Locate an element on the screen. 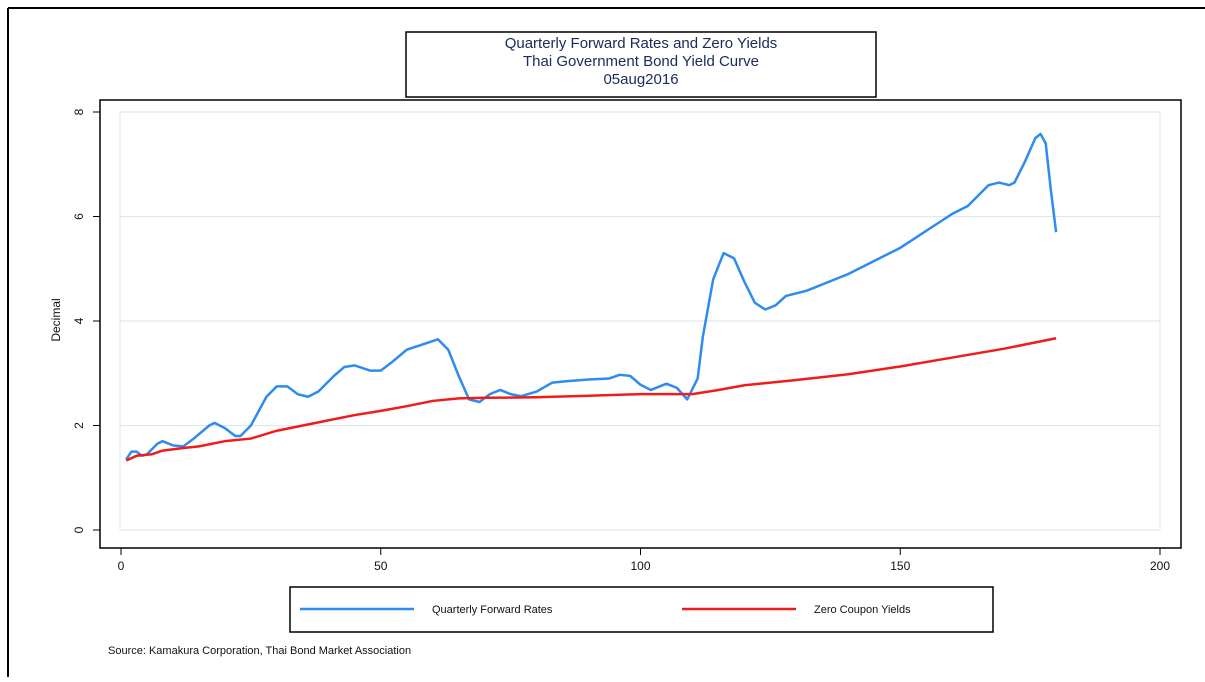 The image size is (1205, 682). x-tick-label: 100 is located at coordinates (640, 566).